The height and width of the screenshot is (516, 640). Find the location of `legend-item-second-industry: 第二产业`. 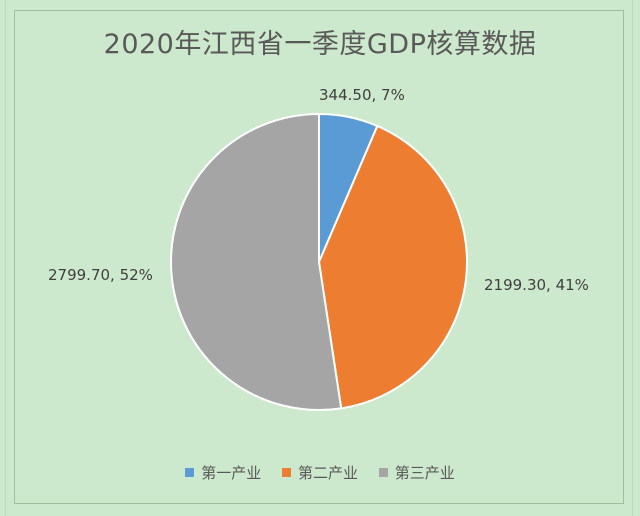

legend-item-second-industry: 第二产业 is located at coordinates (319, 472).